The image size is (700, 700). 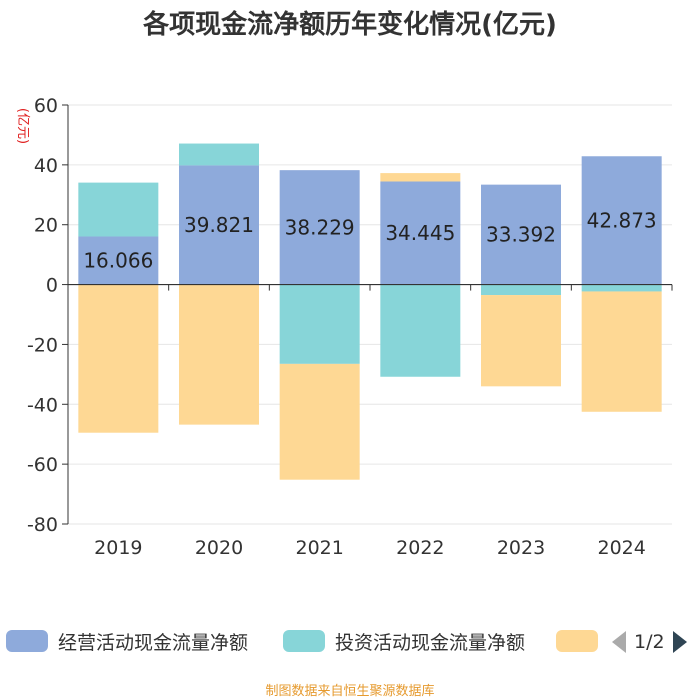 I want to click on data-label: 34.445, so click(x=420, y=233).